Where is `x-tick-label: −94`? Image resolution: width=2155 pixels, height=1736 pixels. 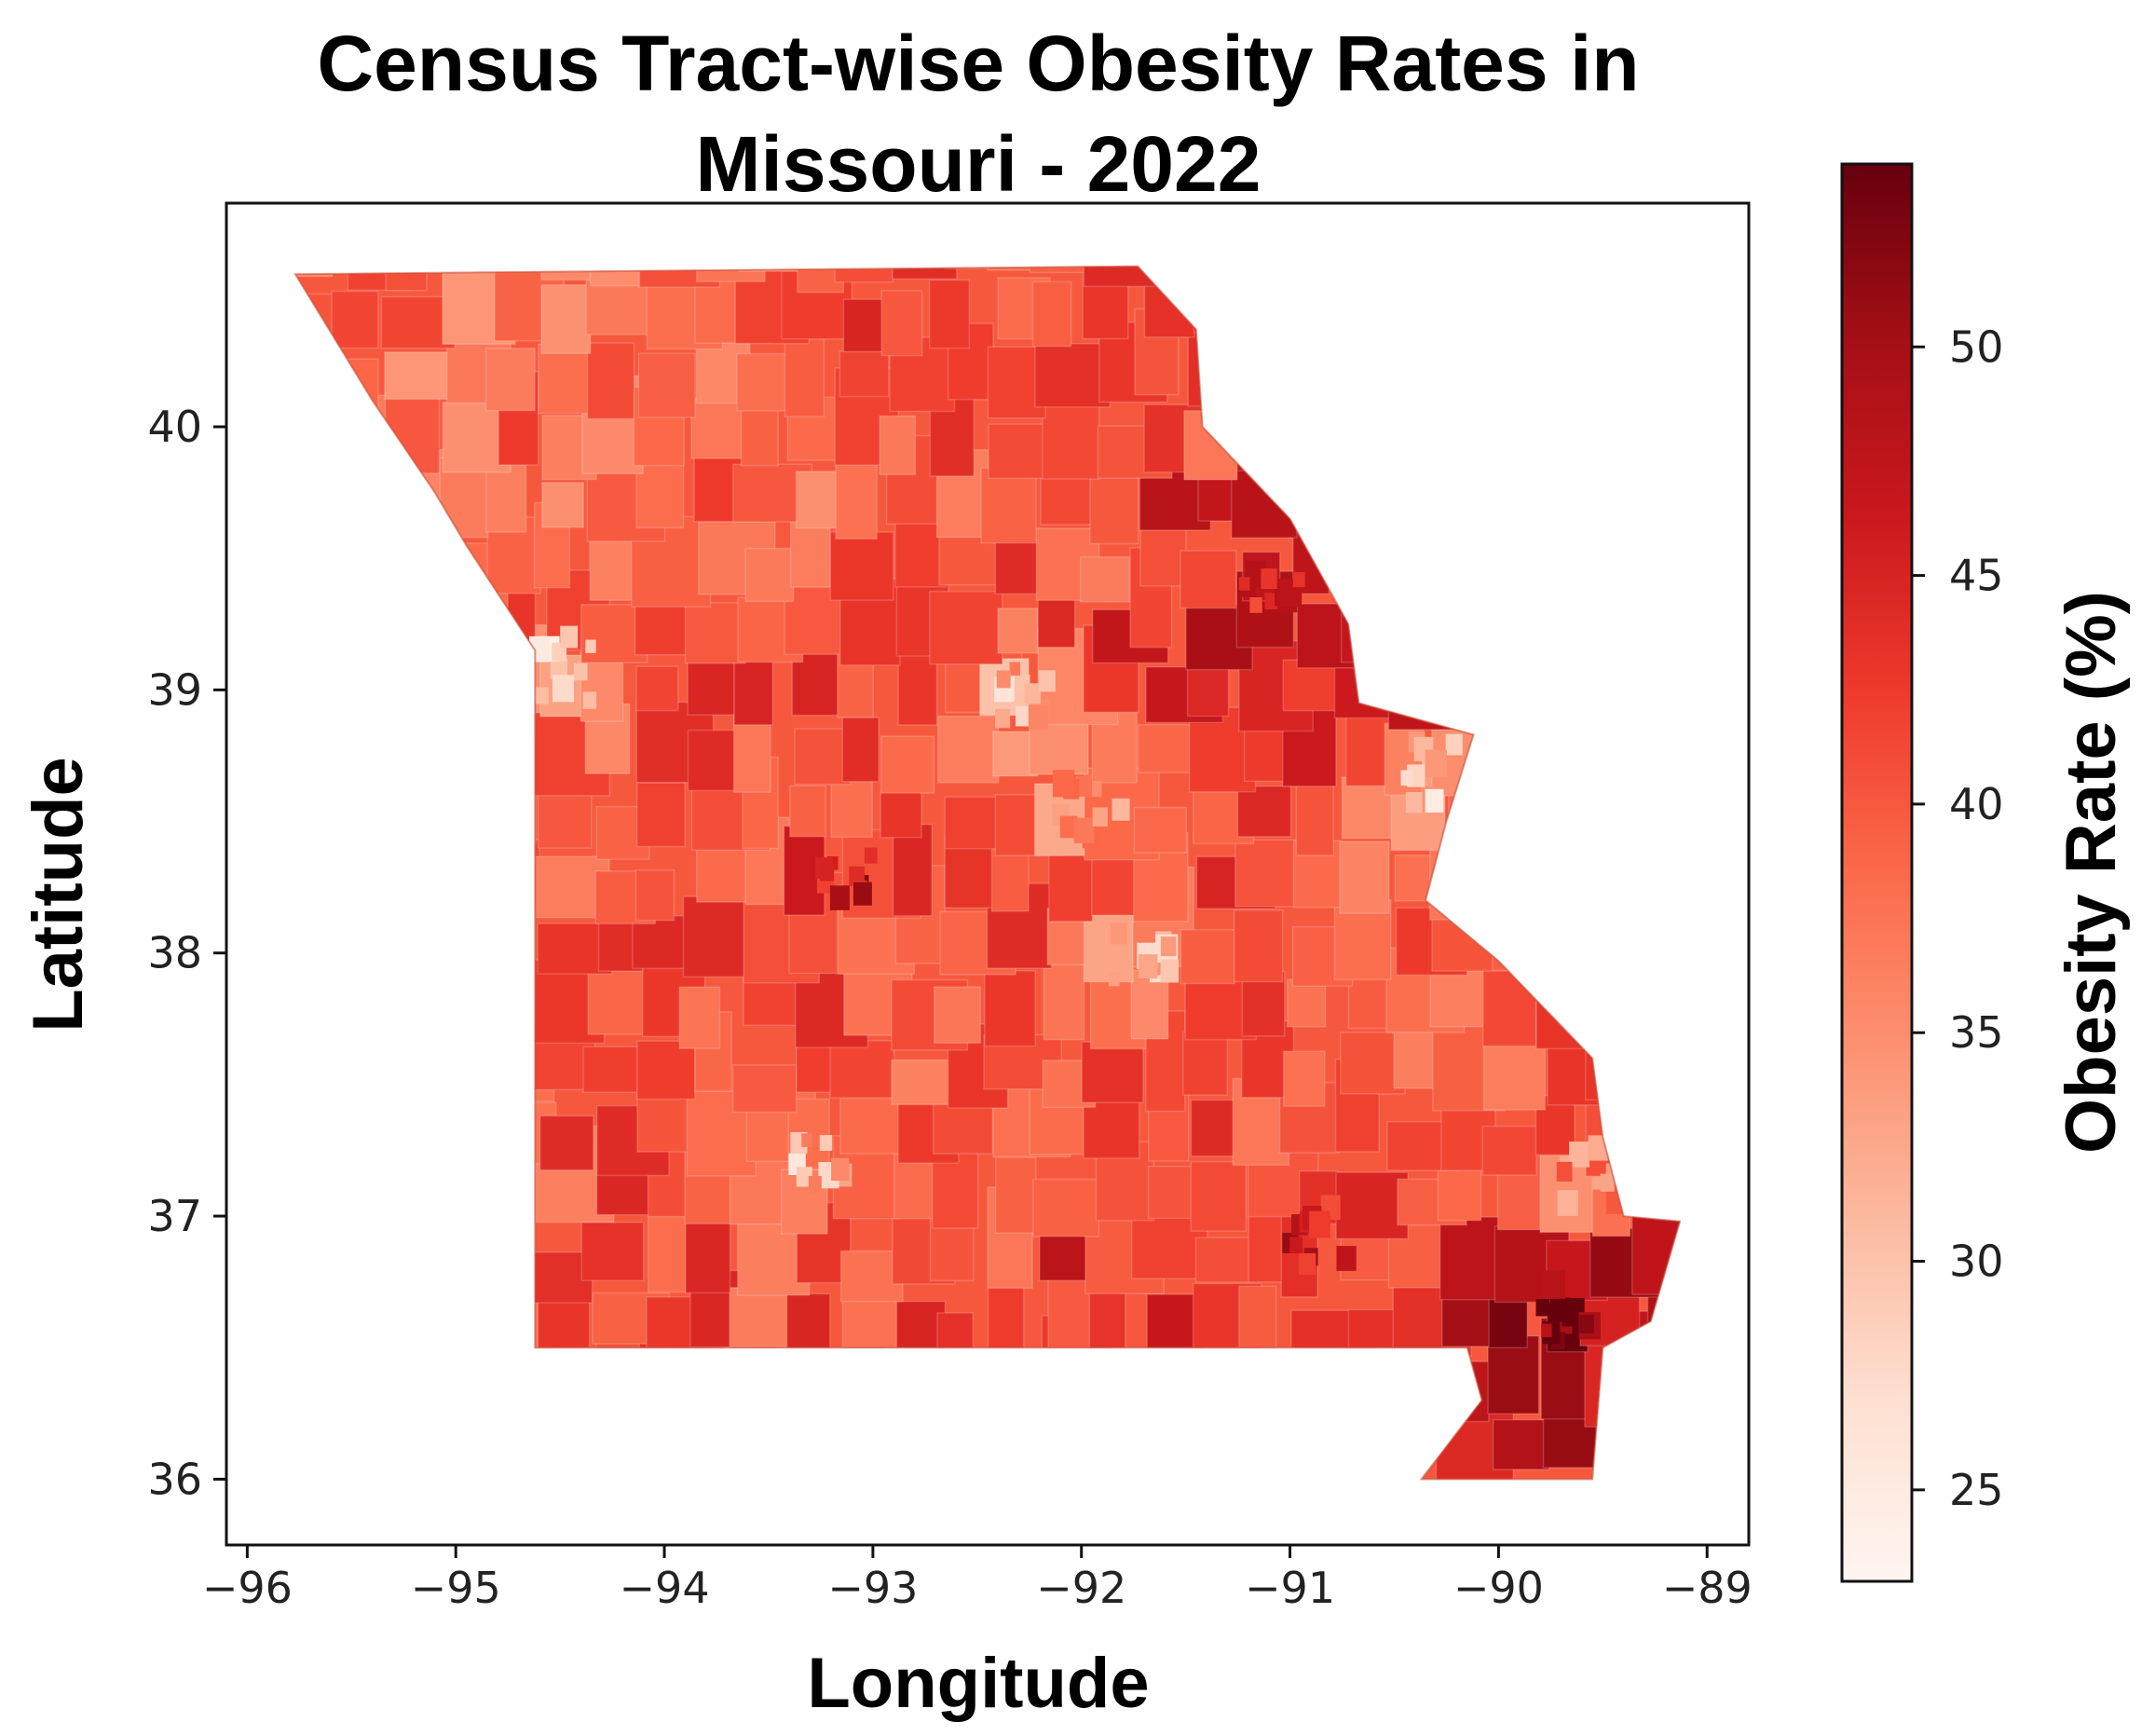
x-tick-label: −94 is located at coordinates (665, 1588).